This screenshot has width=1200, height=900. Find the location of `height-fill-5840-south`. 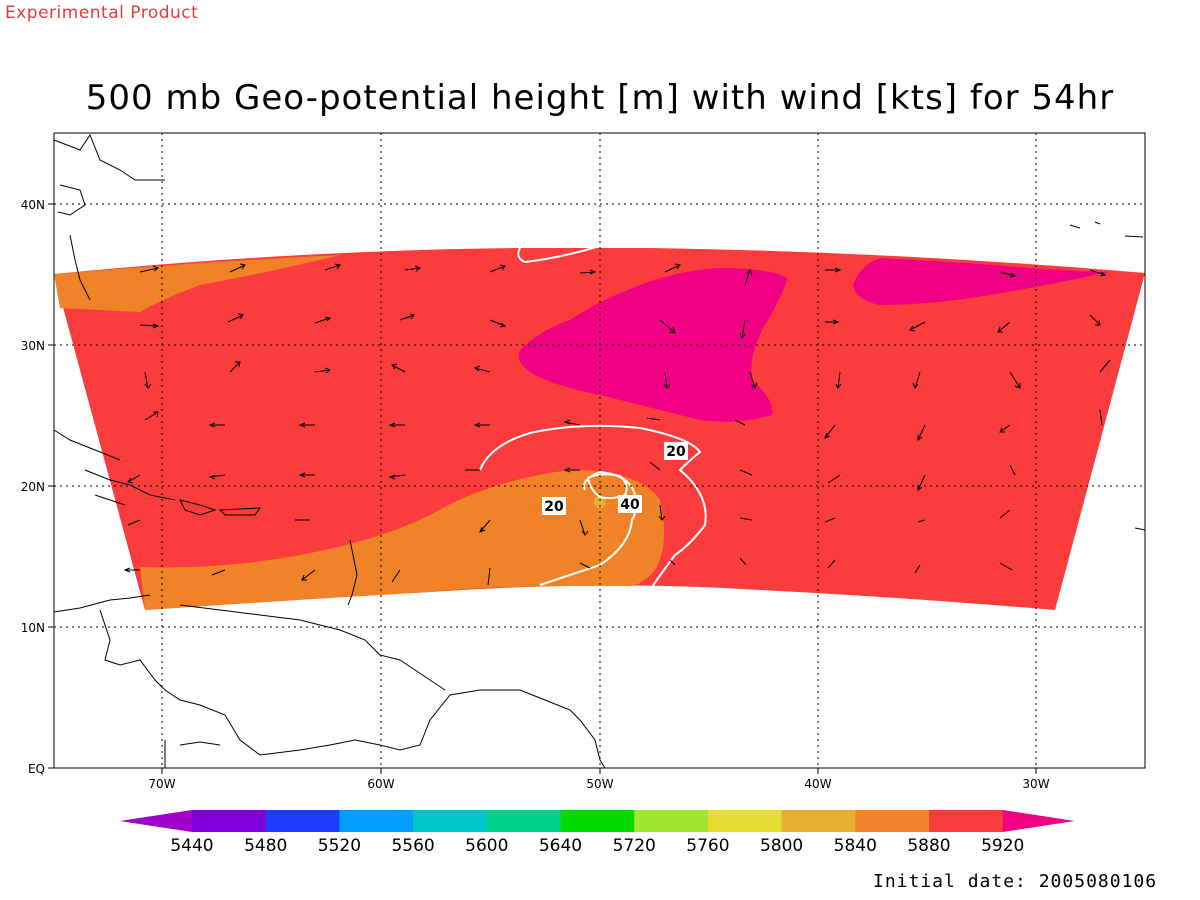

height-fill-5840-south is located at coordinates (402, 540).